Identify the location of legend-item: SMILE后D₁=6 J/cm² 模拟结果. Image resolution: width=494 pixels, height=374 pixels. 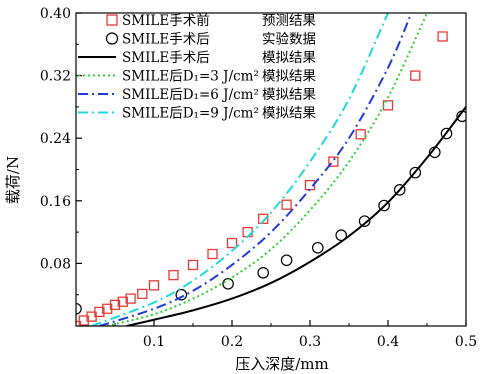
(197, 95).